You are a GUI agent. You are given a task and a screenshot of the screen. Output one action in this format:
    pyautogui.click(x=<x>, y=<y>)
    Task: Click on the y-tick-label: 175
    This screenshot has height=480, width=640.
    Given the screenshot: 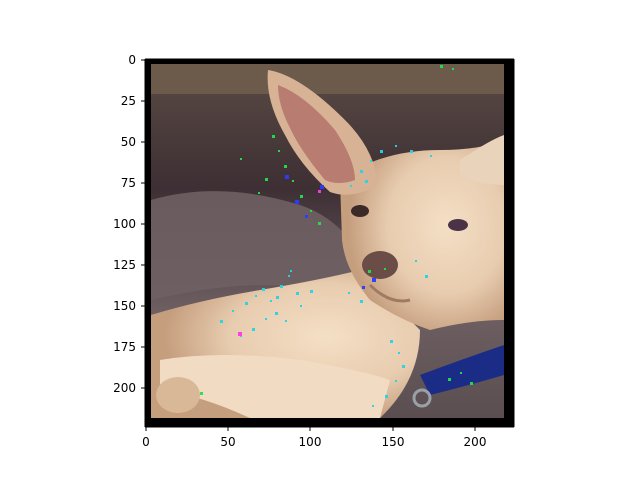 What is the action you would take?
    pyautogui.click(x=124, y=347)
    